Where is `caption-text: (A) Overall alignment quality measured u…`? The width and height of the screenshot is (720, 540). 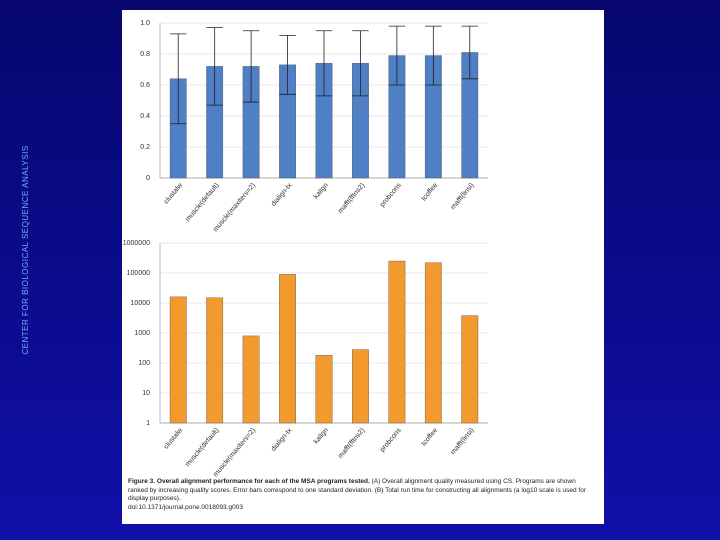 caption-text: (A) Overall alignment quality measured u… is located at coordinates (357, 490).